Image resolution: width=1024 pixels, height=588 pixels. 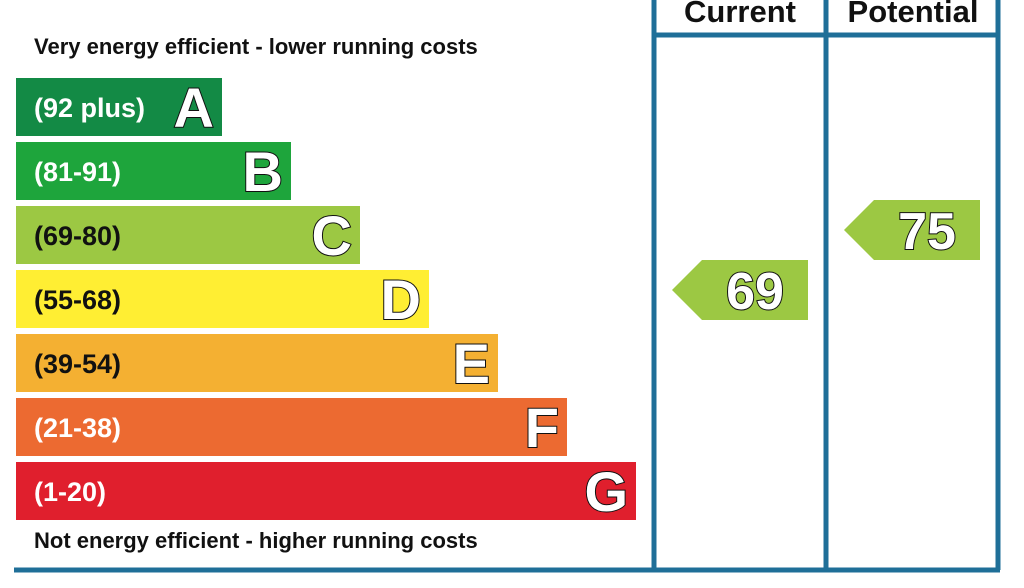 What do you see at coordinates (831, 14) in the screenshot?
I see `column-headers: Current Potential` at bounding box center [831, 14].